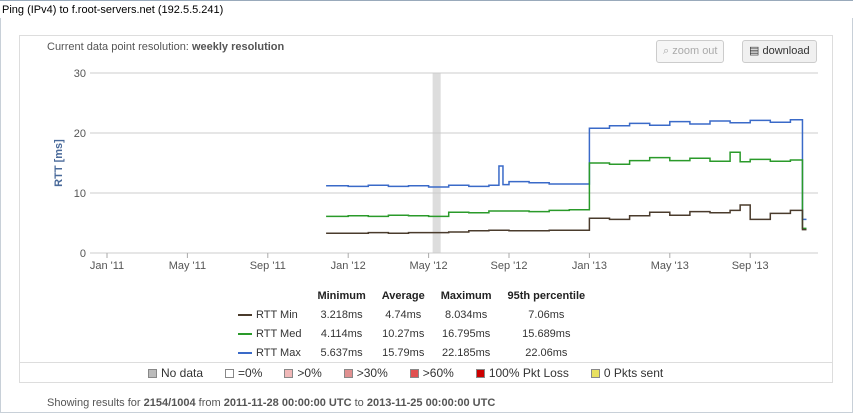  Describe the element at coordinates (80, 134) in the screenshot. I see `y-tick-label: 20` at that location.